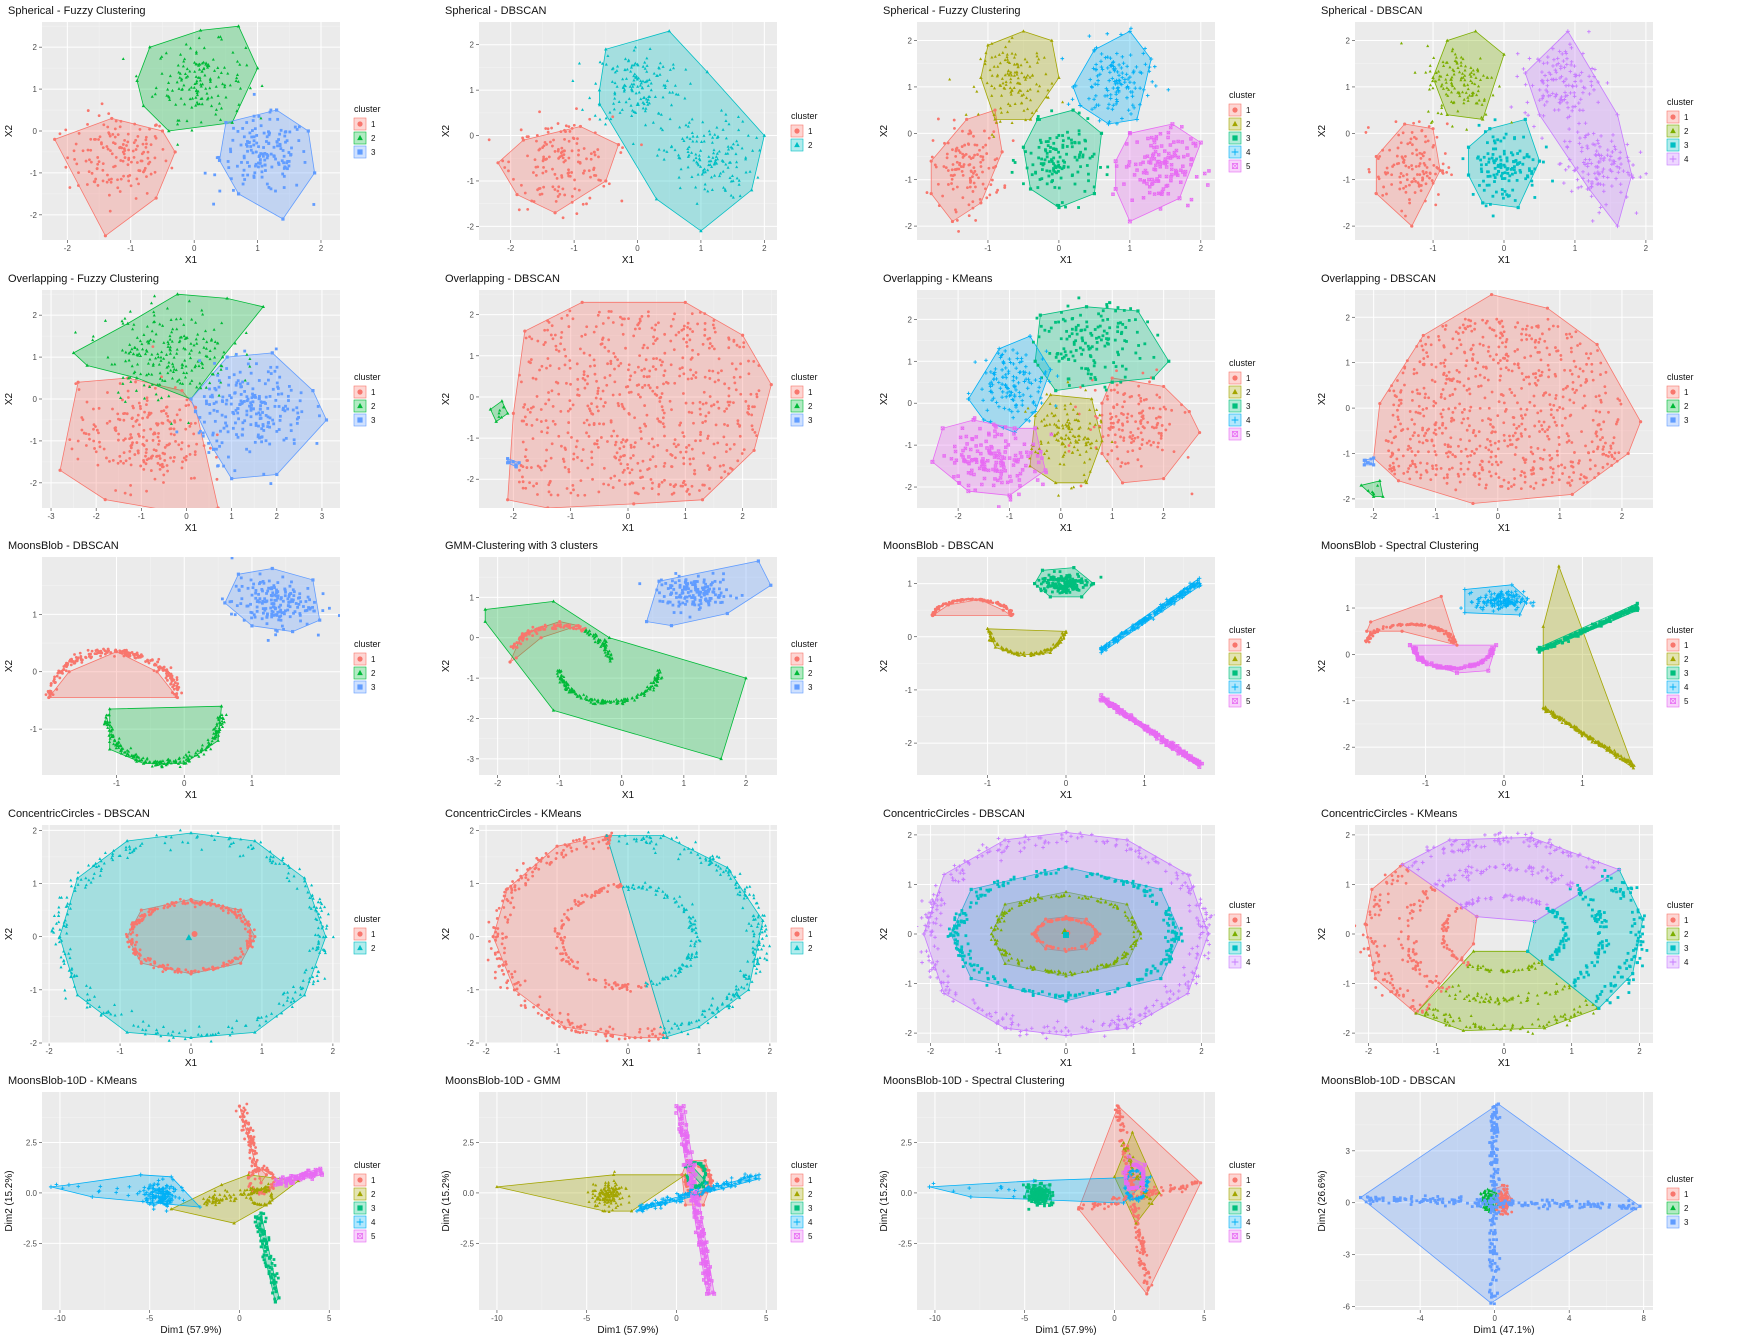 The height and width of the screenshot is (1336, 1755). I want to click on x-axis-title: X1, so click(1504, 260).